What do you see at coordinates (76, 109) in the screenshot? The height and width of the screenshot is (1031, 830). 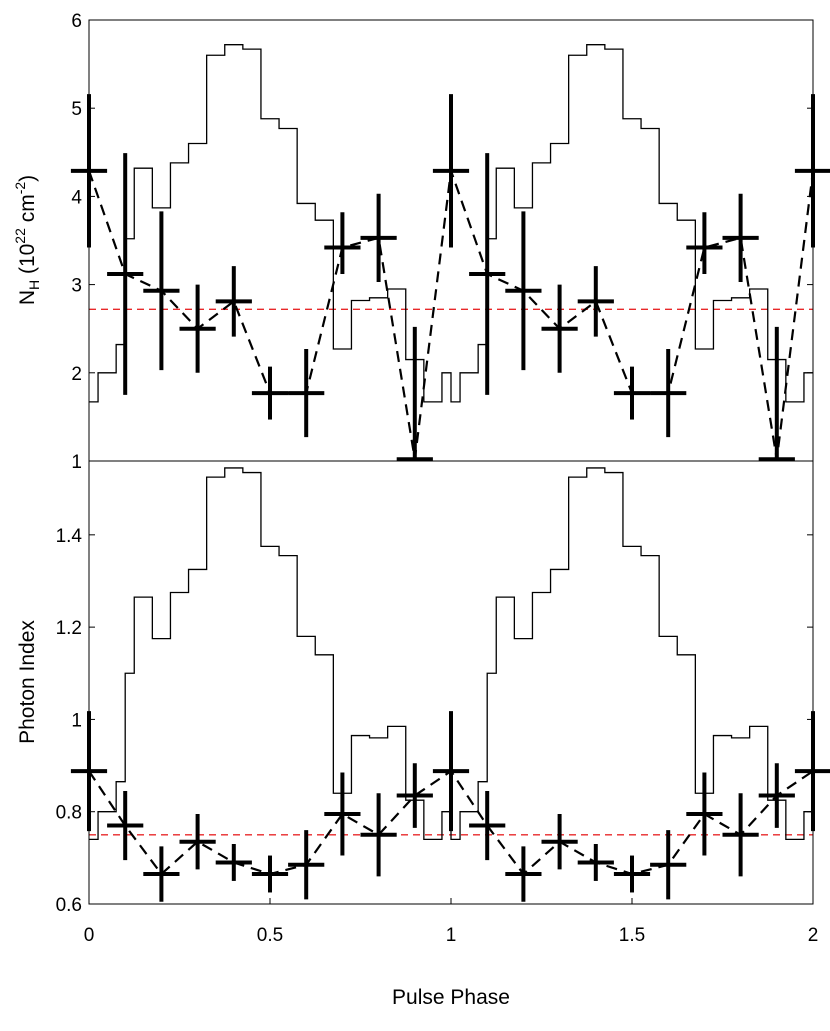 I see `top-y-tick-label: 5` at bounding box center [76, 109].